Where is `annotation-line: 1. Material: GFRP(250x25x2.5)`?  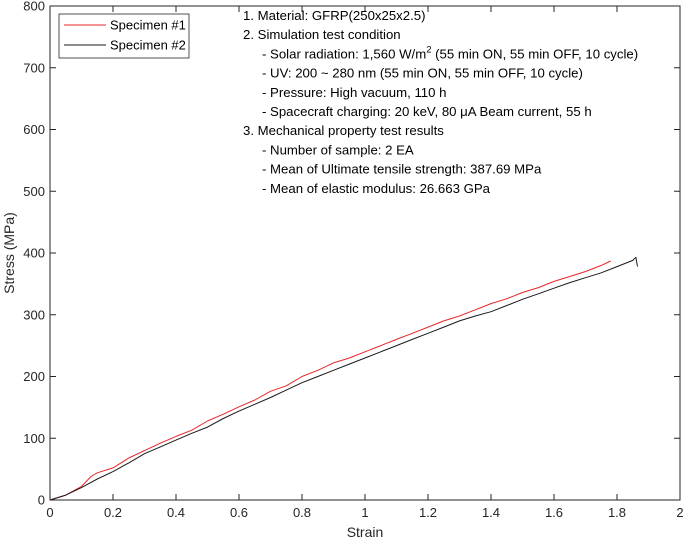 annotation-line: 1. Material: GFRP(250x25x2.5) is located at coordinates (334, 15).